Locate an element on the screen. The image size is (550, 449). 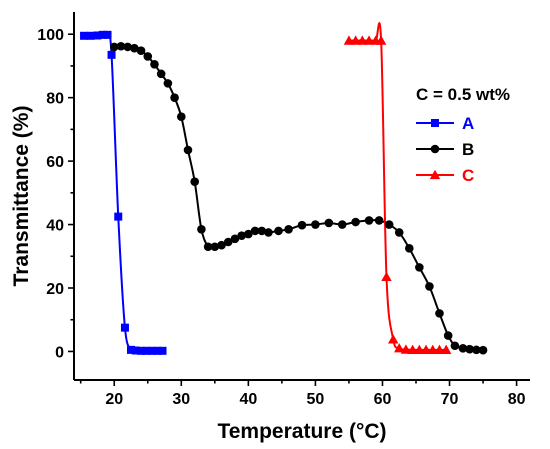
series-line-c is located at coordinates (397, 186).